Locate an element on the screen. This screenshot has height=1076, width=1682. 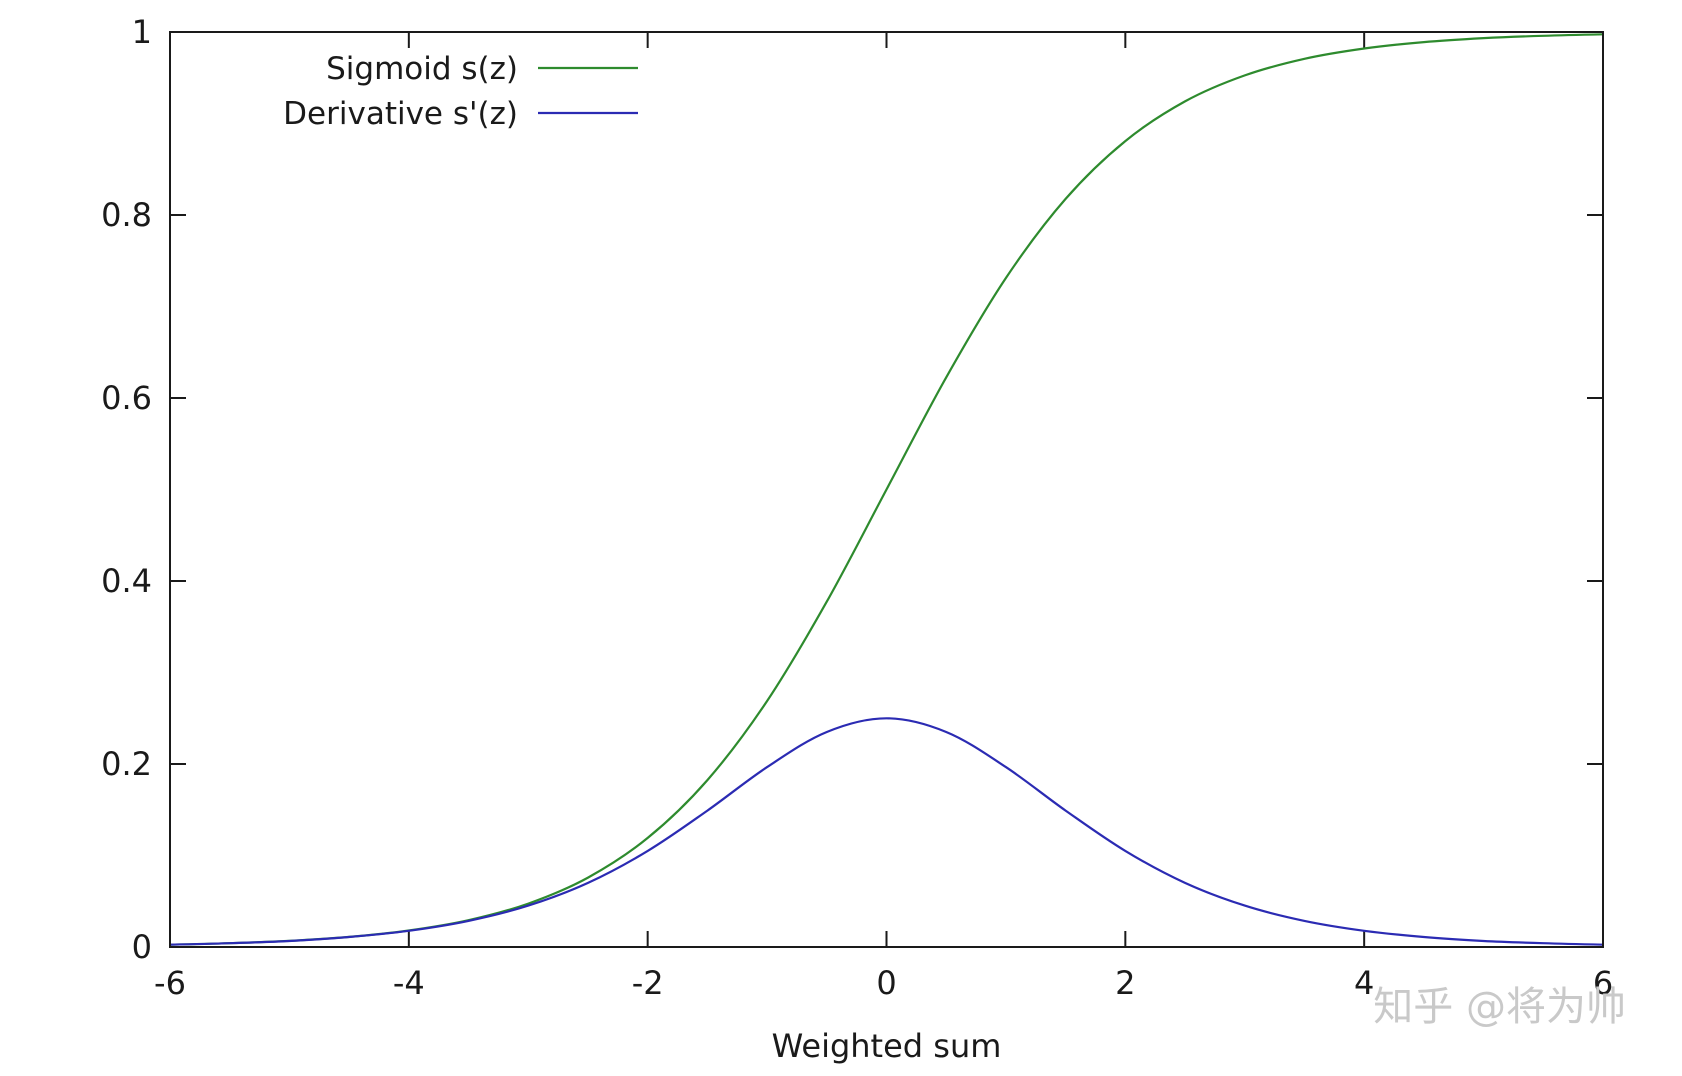
y-tick-label: 1 is located at coordinates (142, 32).